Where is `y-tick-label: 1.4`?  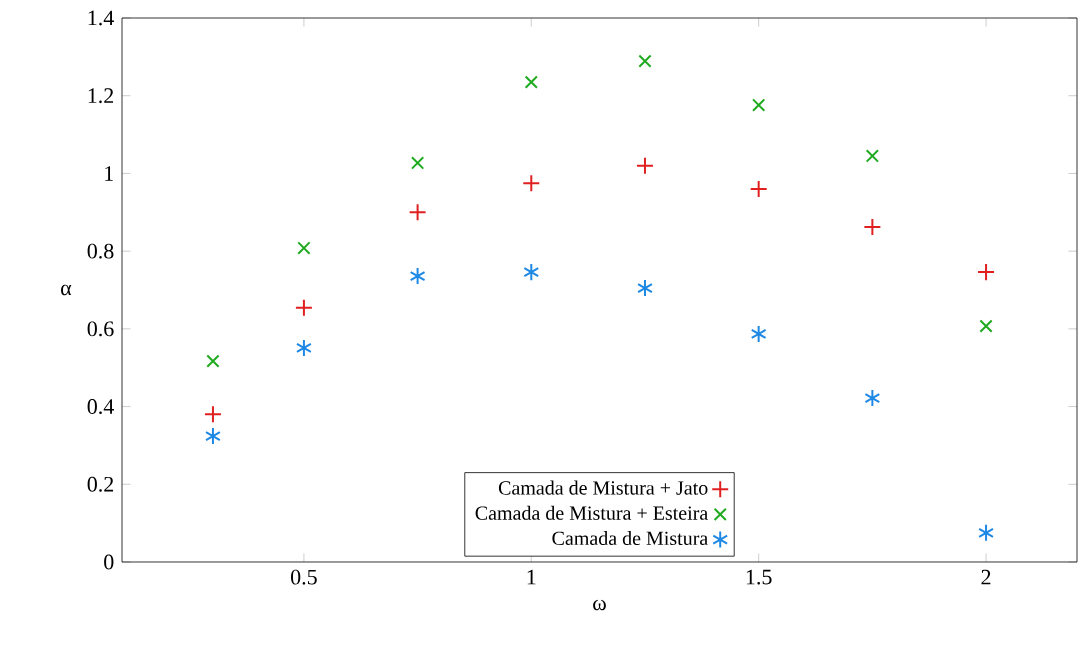
y-tick-label: 1.4 is located at coordinates (101, 18).